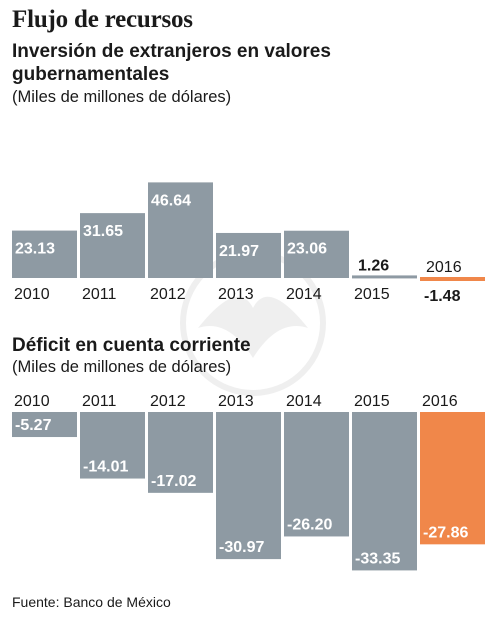 Image resolution: width=497 pixels, height=620 pixels. I want to click on chart2-bar-2013, so click(248, 486).